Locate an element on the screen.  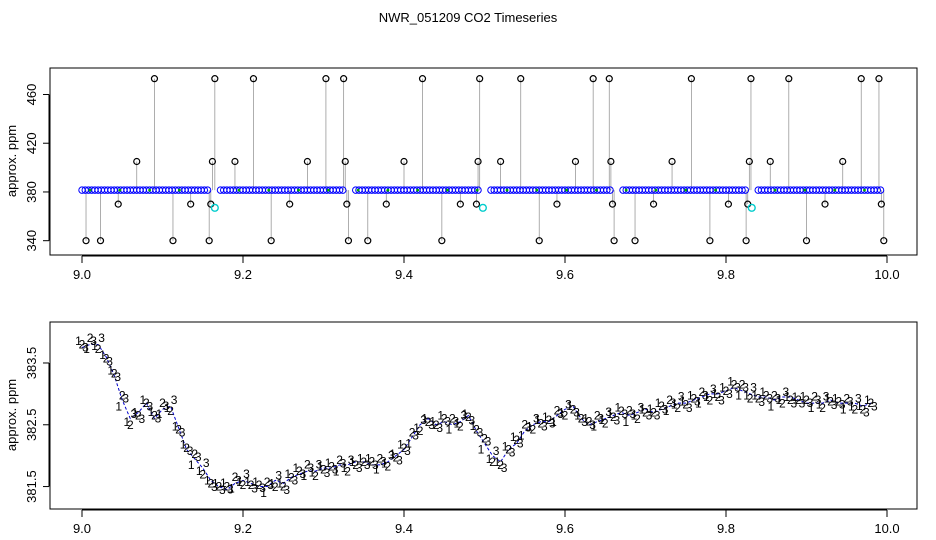
top-calibration-points is located at coordinates (483, 207).